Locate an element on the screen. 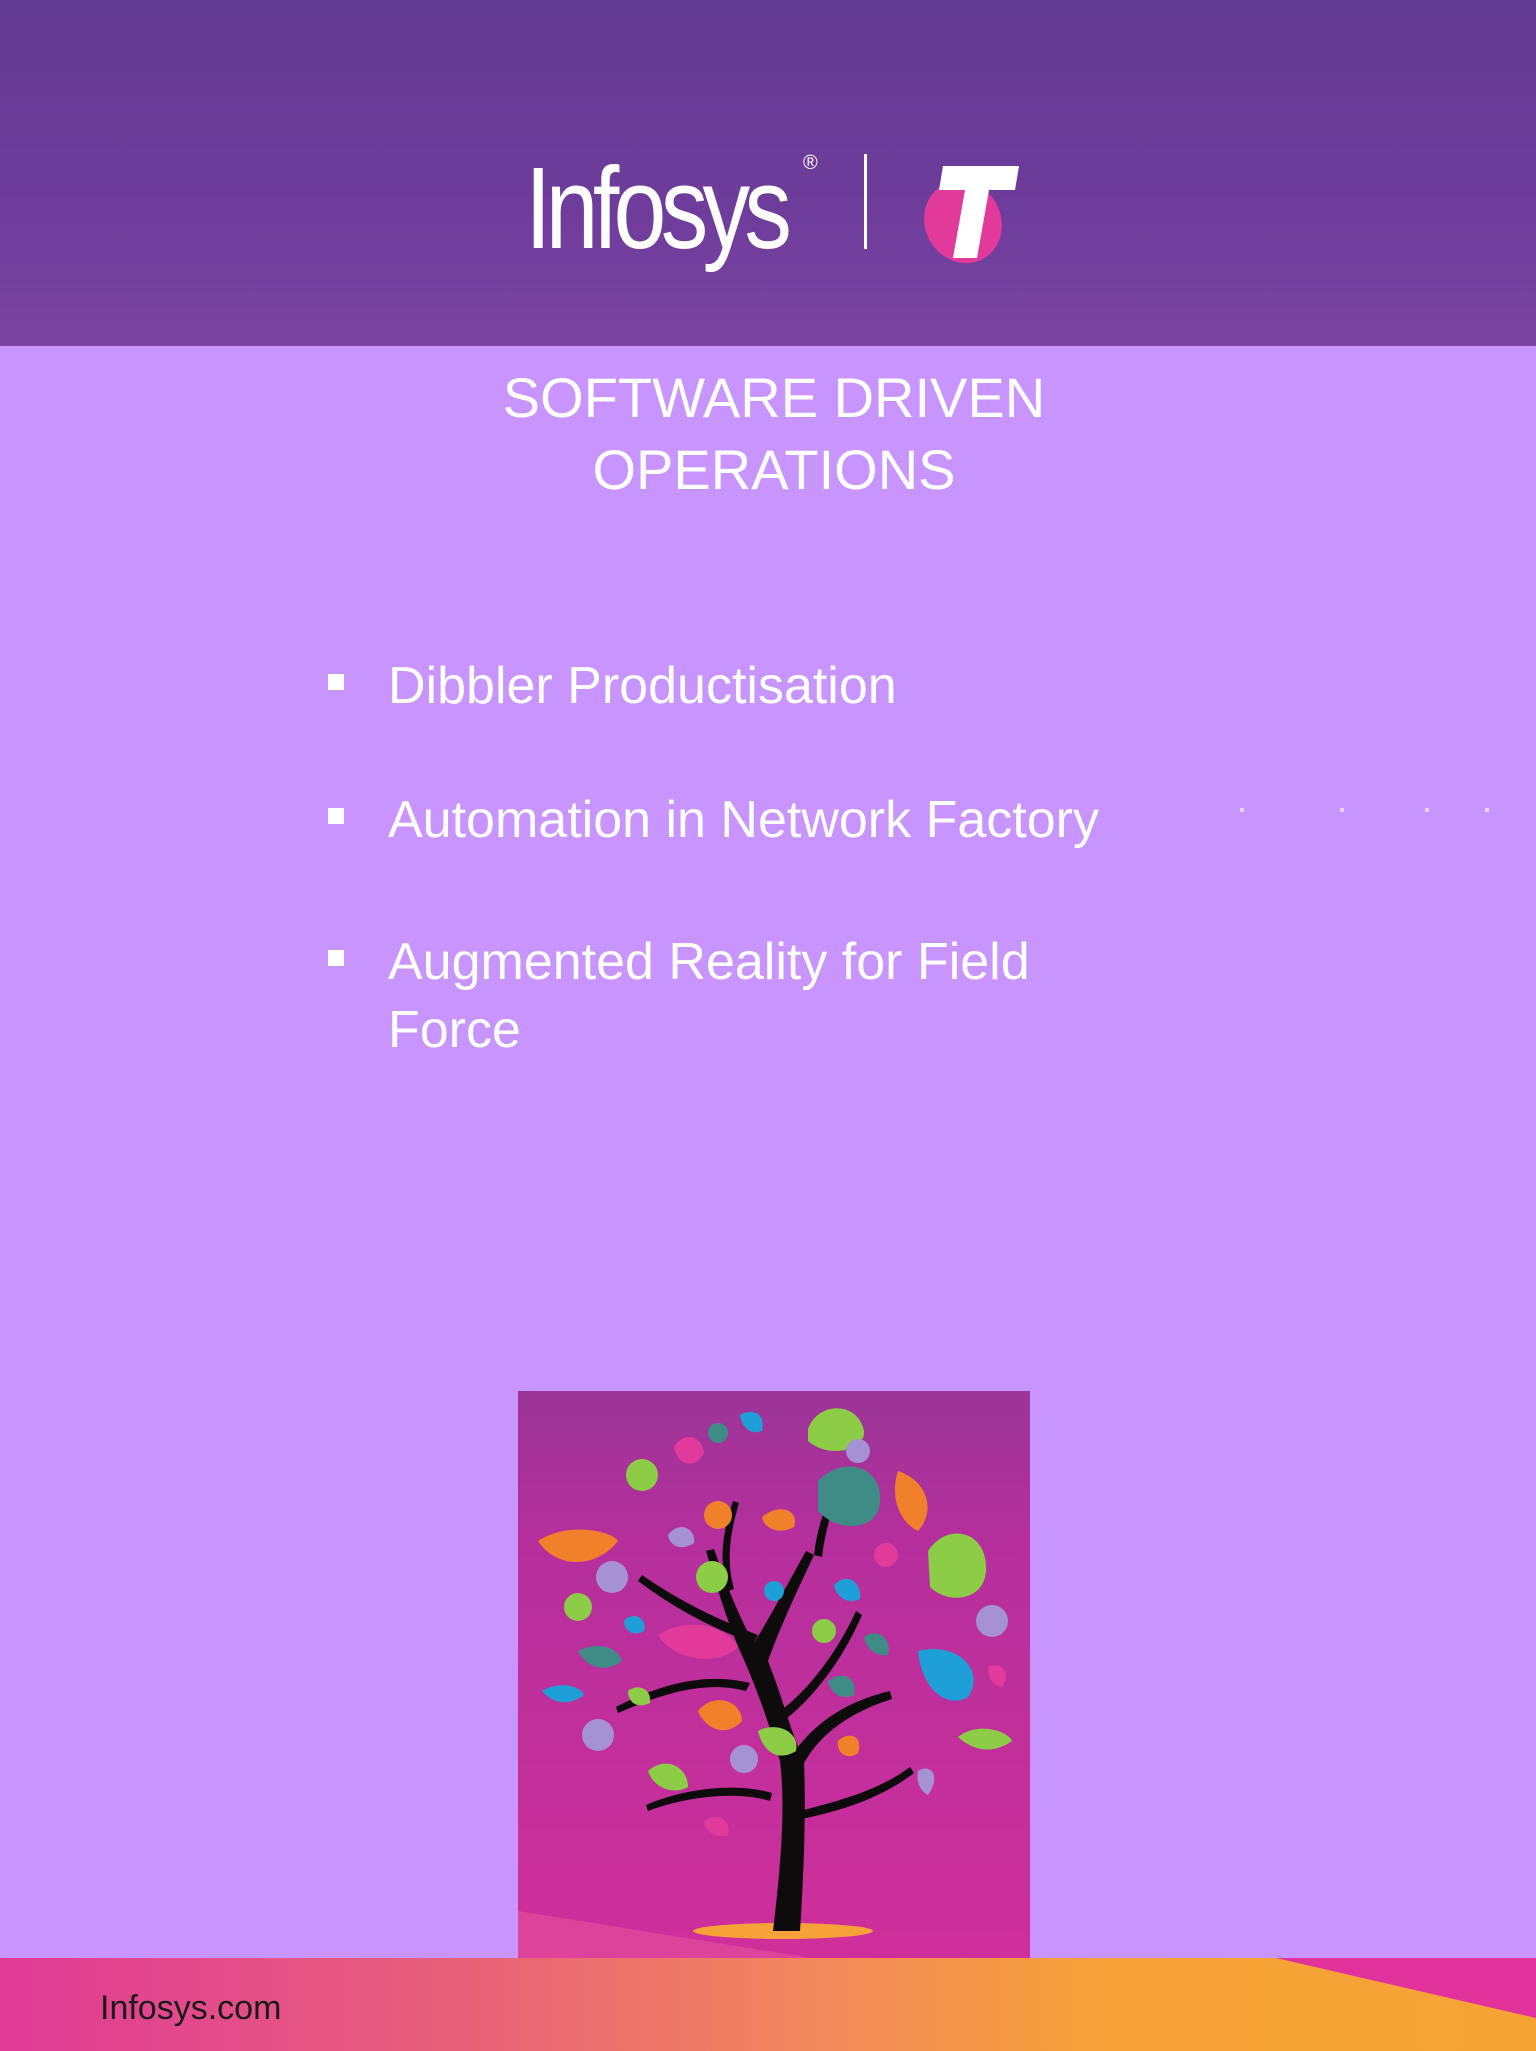 The image size is (1536, 2051). footer-wedge is located at coordinates (1406, 1988).